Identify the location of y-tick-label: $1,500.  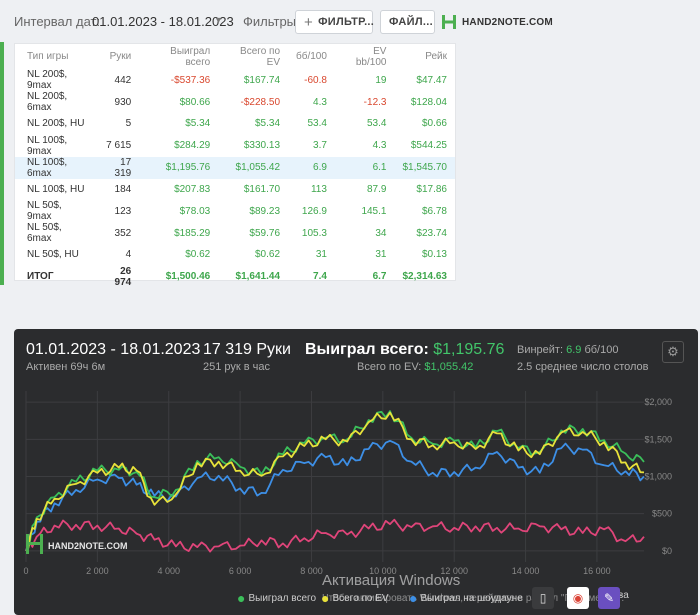
(658, 439).